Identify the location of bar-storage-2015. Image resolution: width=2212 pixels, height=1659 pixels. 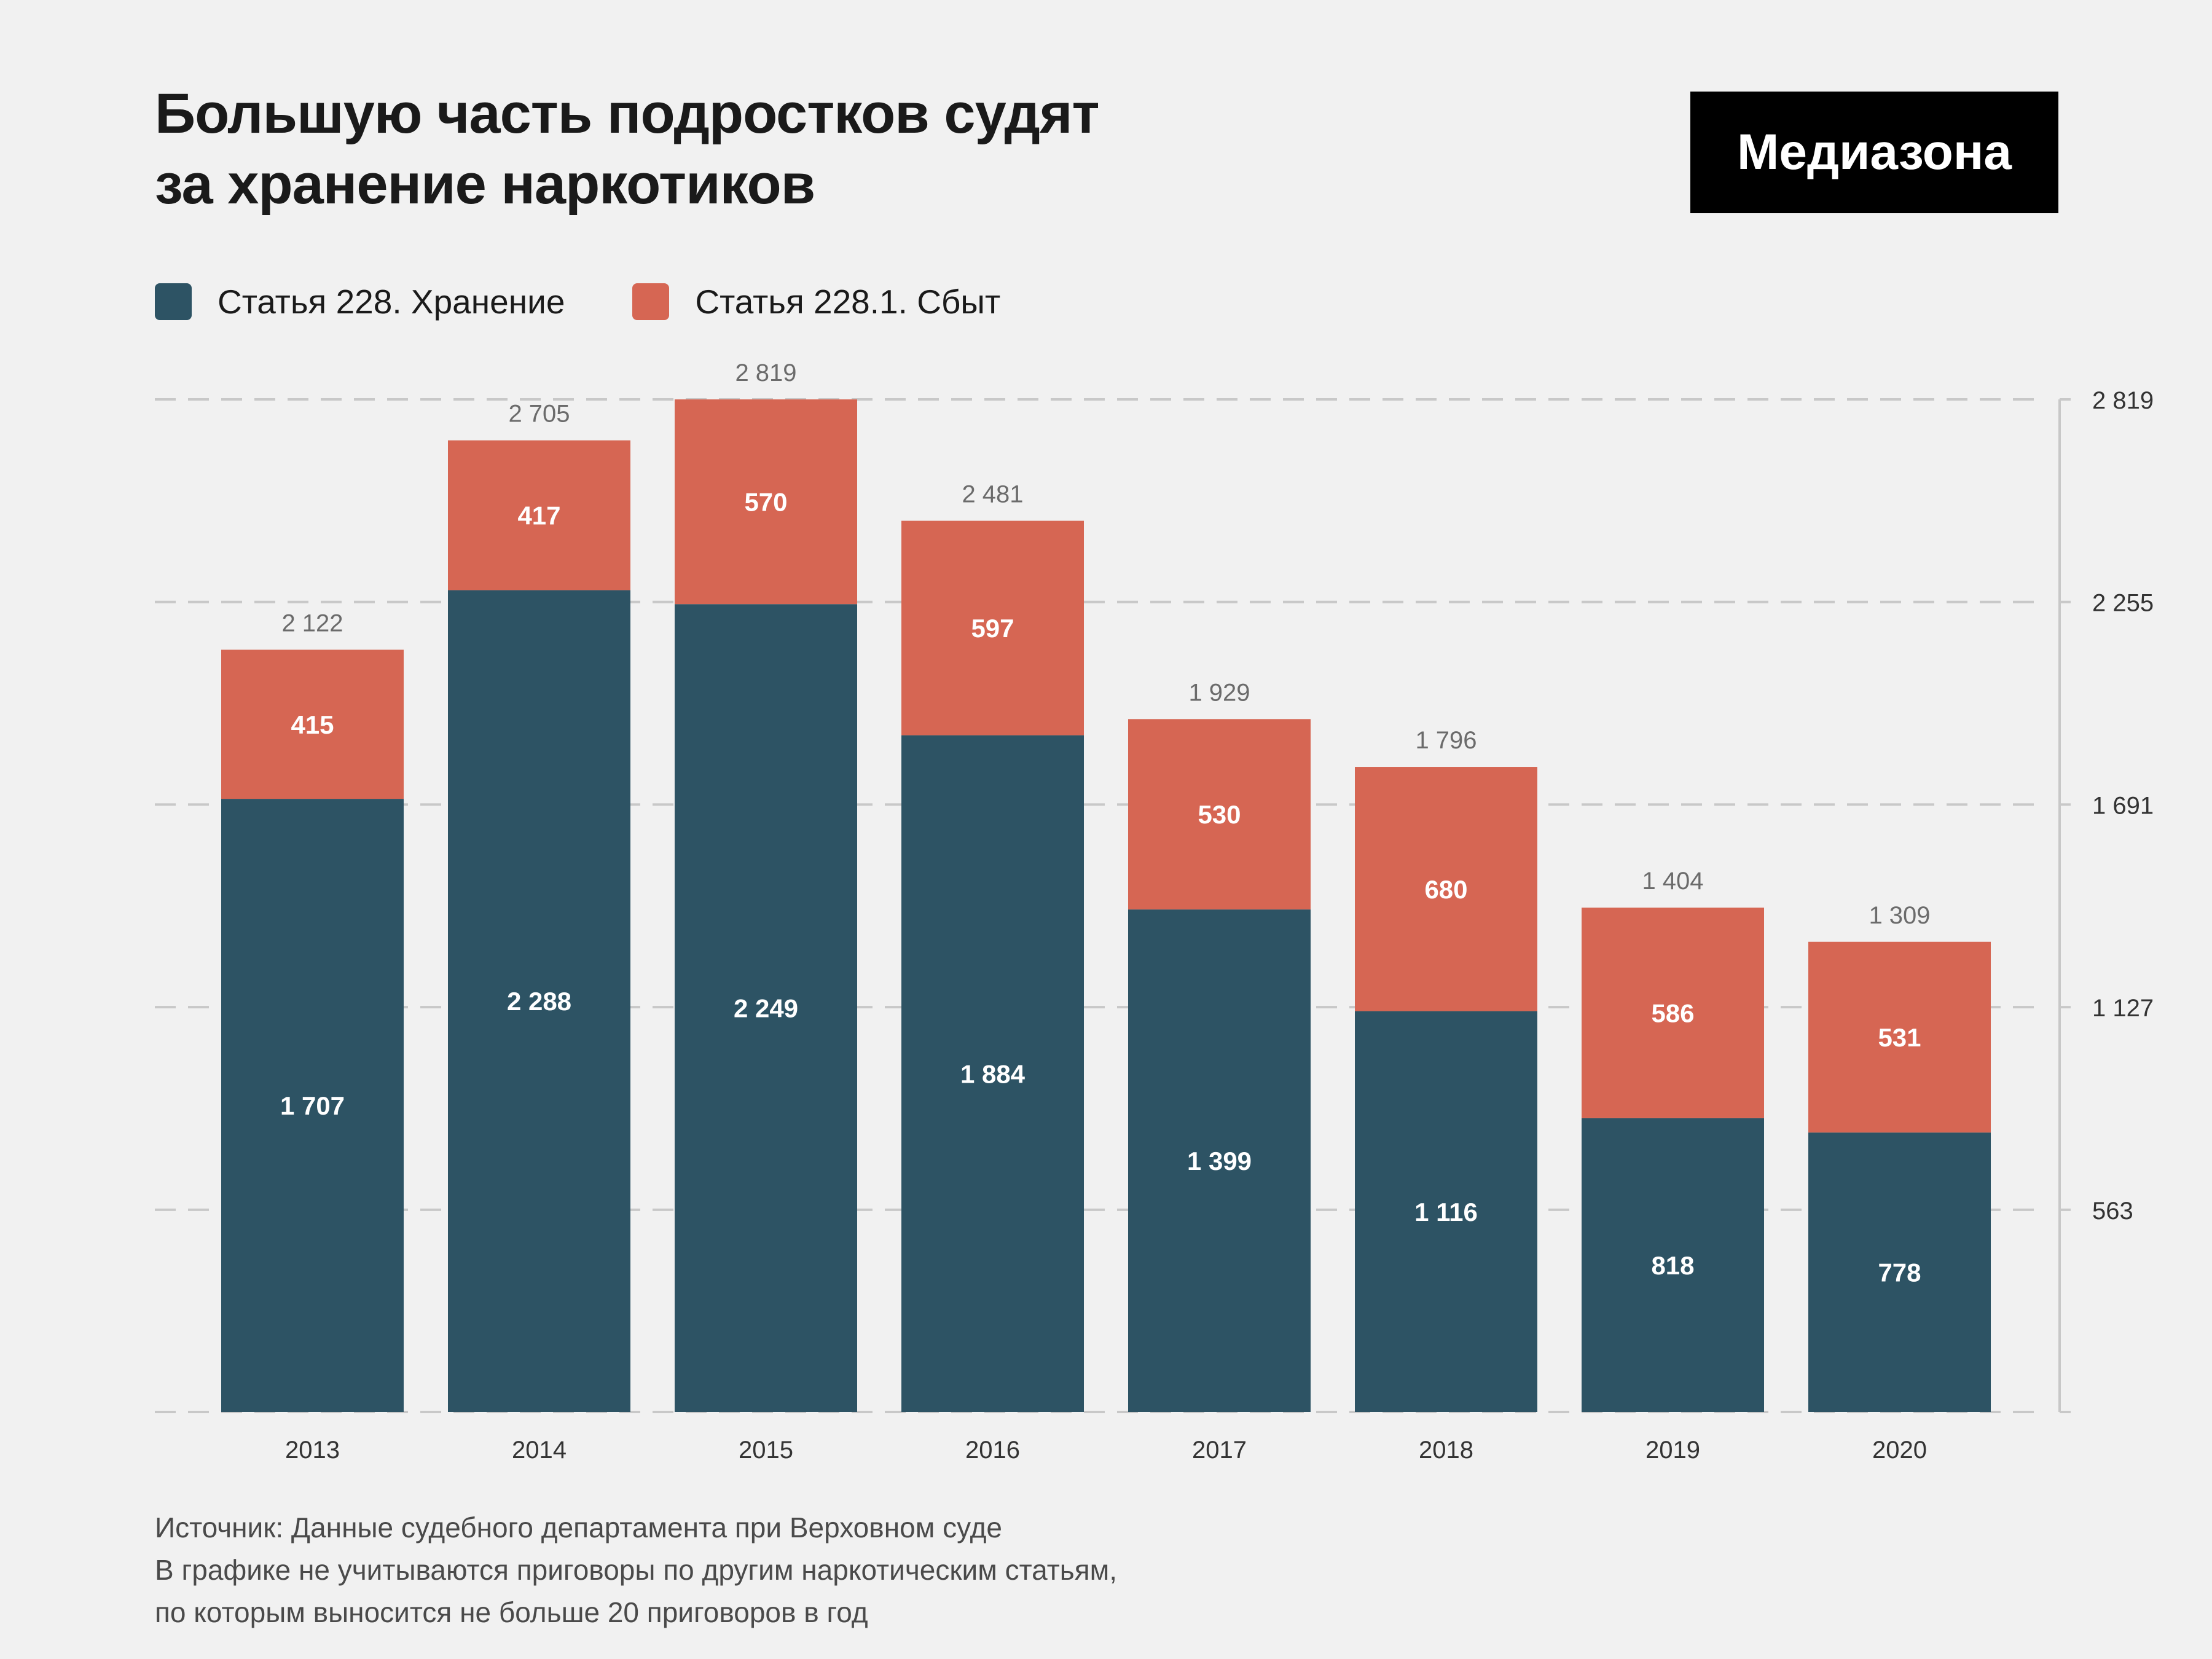
(766, 1008).